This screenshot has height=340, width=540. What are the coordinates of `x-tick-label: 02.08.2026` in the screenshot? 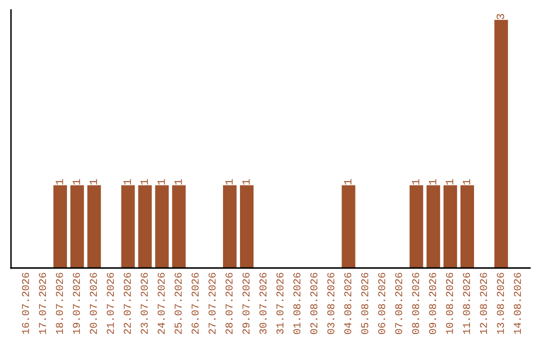 It's located at (314, 303).